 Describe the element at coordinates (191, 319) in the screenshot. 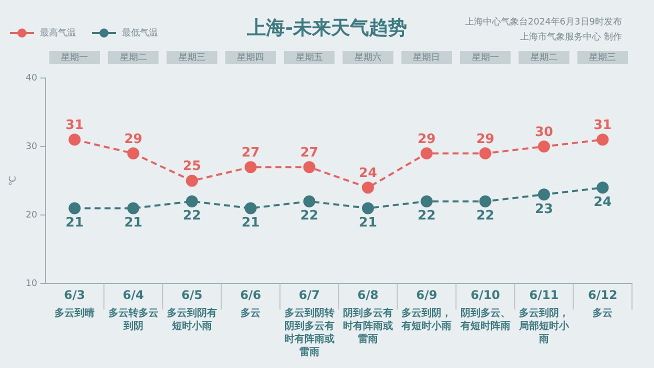

I see `text: 多云到阴有短时小雨` at that location.